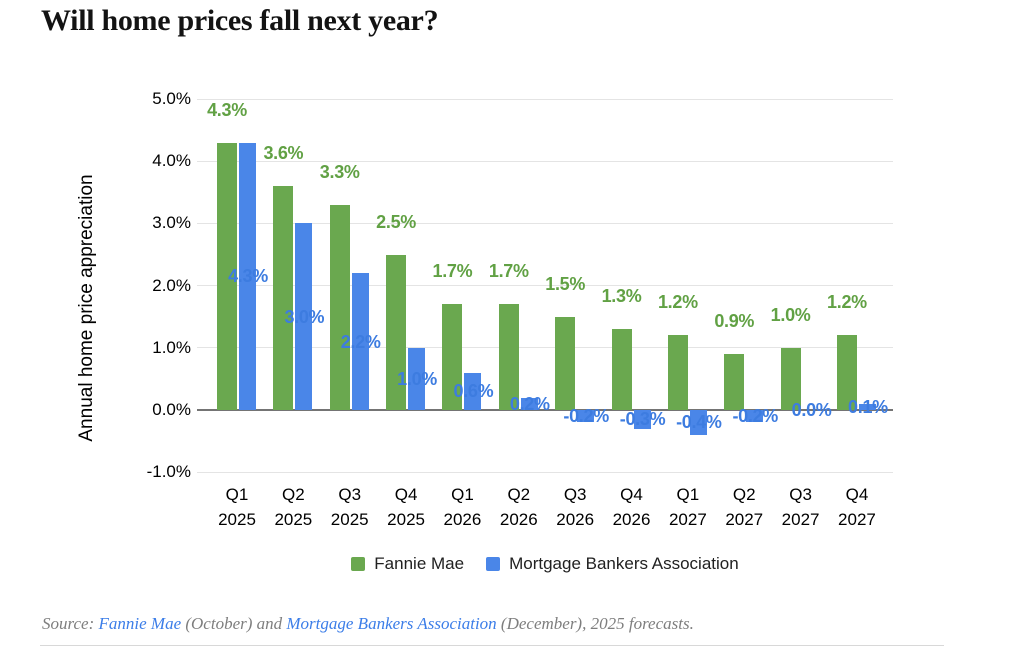 The height and width of the screenshot is (672, 1024). I want to click on legend-item-mba: Mortgage Bankers Association, so click(612, 564).